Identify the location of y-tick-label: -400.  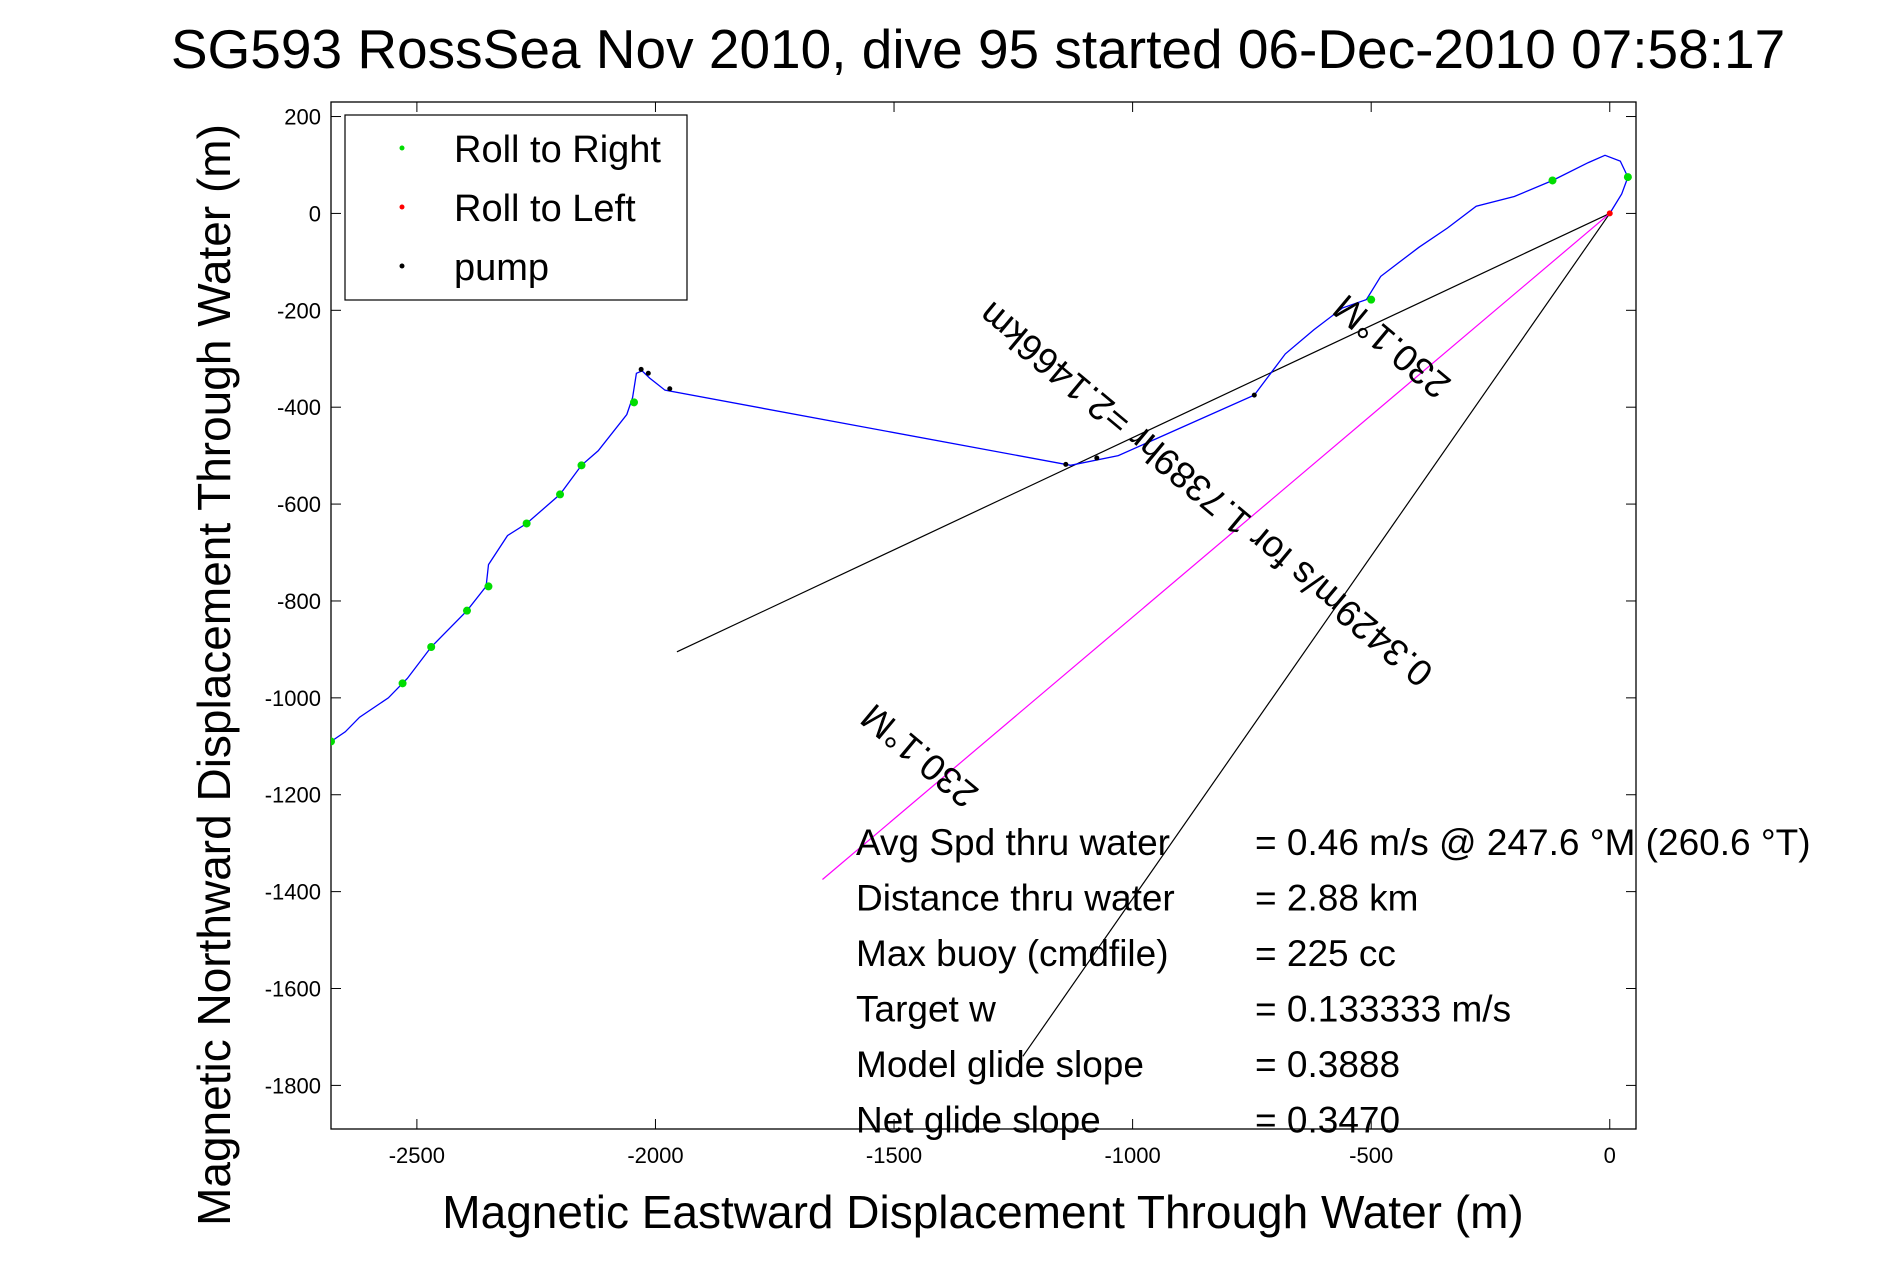
(299, 407).